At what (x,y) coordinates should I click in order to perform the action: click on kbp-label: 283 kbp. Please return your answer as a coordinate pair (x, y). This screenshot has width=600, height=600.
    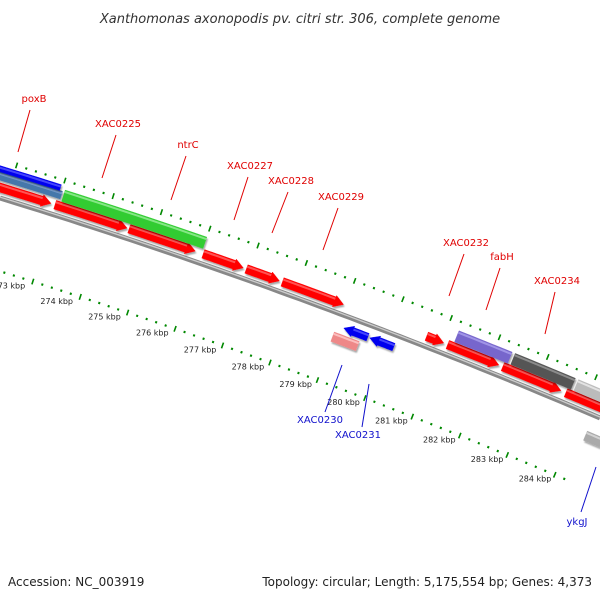
    Looking at the image, I should click on (487, 459).